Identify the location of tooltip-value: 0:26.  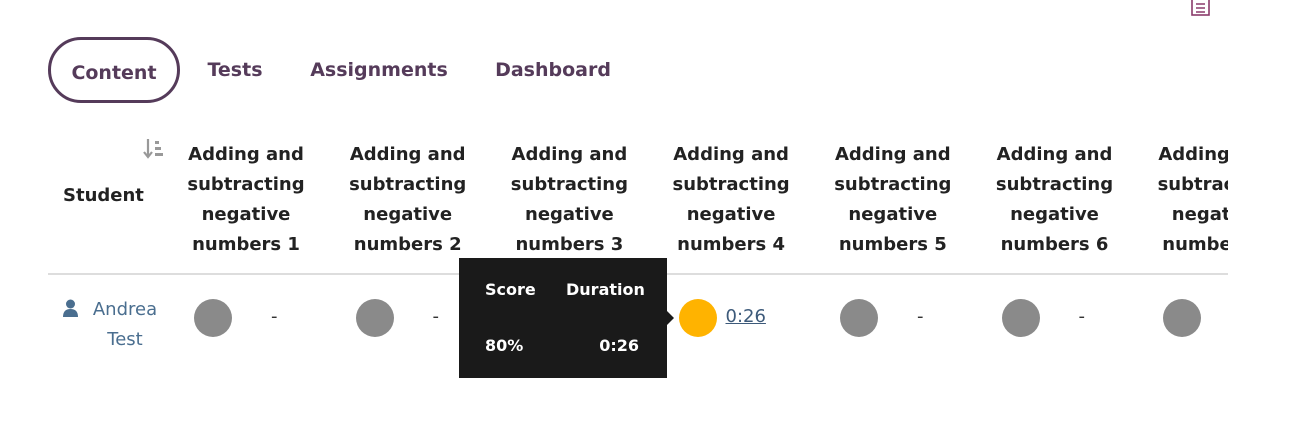
(619, 345).